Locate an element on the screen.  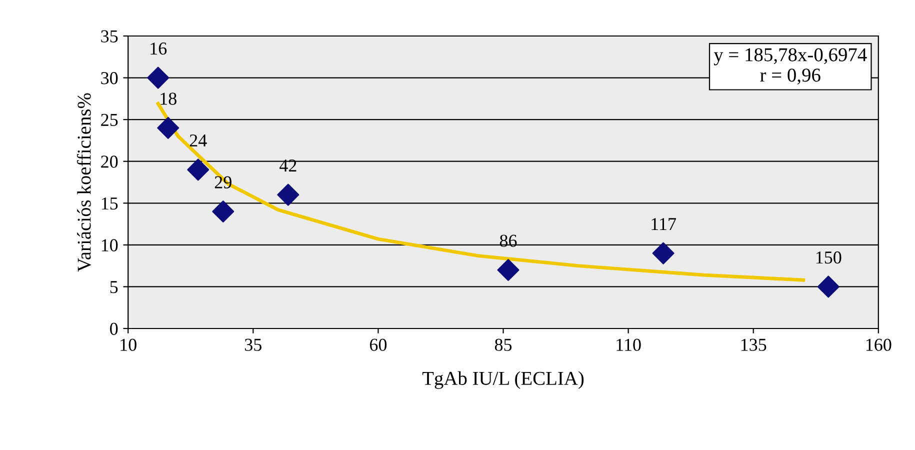
x-tick-label: 60 is located at coordinates (378, 344).